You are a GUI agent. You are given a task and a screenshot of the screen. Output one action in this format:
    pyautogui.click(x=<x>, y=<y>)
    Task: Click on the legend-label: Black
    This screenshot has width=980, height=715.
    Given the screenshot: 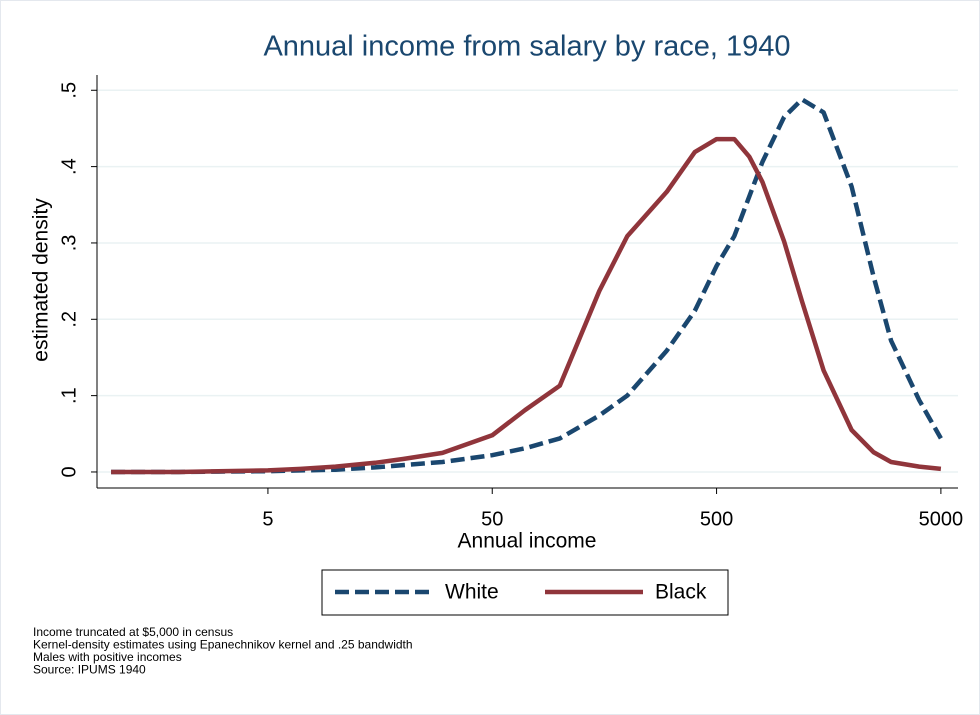 What is the action you would take?
    pyautogui.click(x=681, y=592)
    